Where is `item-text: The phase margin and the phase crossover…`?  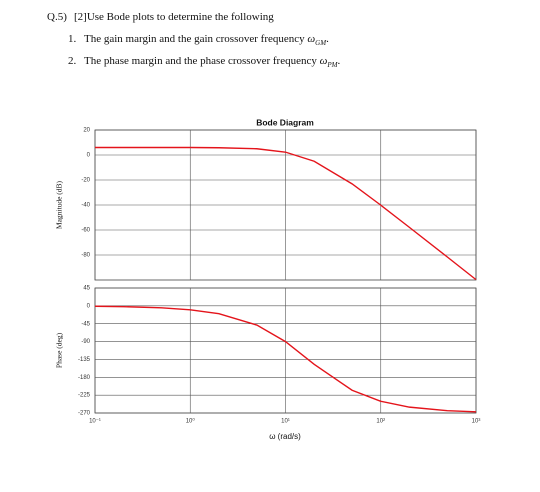 item-text: The phase margin and the phase crossover… is located at coordinates (200, 61).